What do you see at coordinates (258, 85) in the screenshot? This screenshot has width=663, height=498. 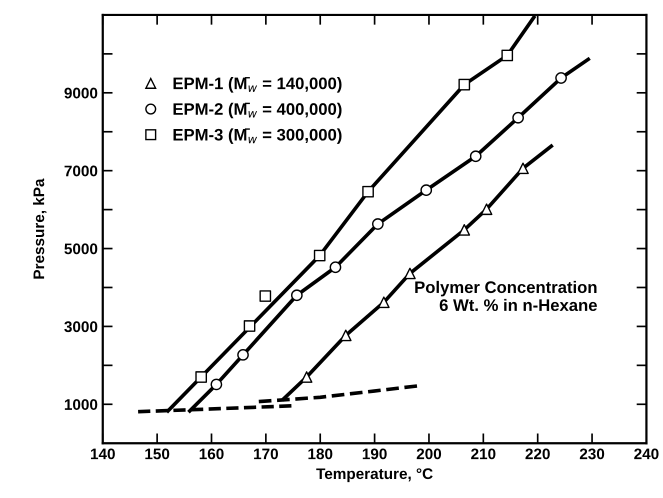 I see `legend-label: EPM-1 (M̄$_{w}$ = 140,000)` at bounding box center [258, 85].